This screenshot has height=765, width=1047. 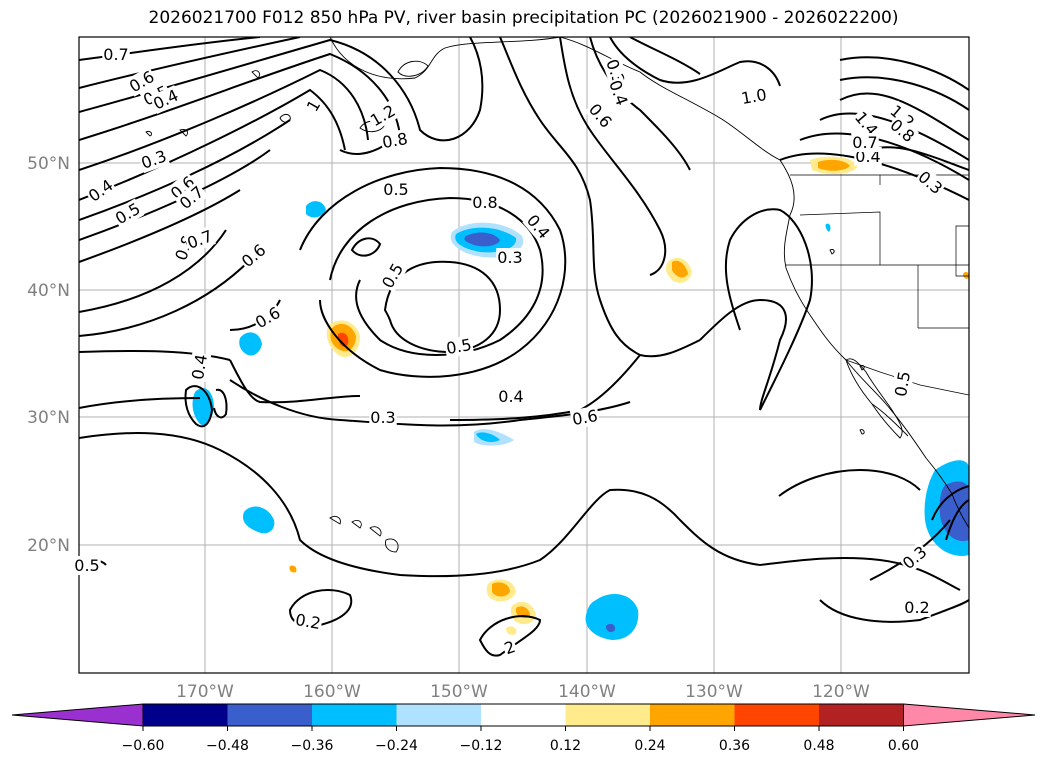 I want to click on lon-axis-labels: 170°W 160°W 150°W 140°W 130°W 120°W, so click(x=523, y=692).